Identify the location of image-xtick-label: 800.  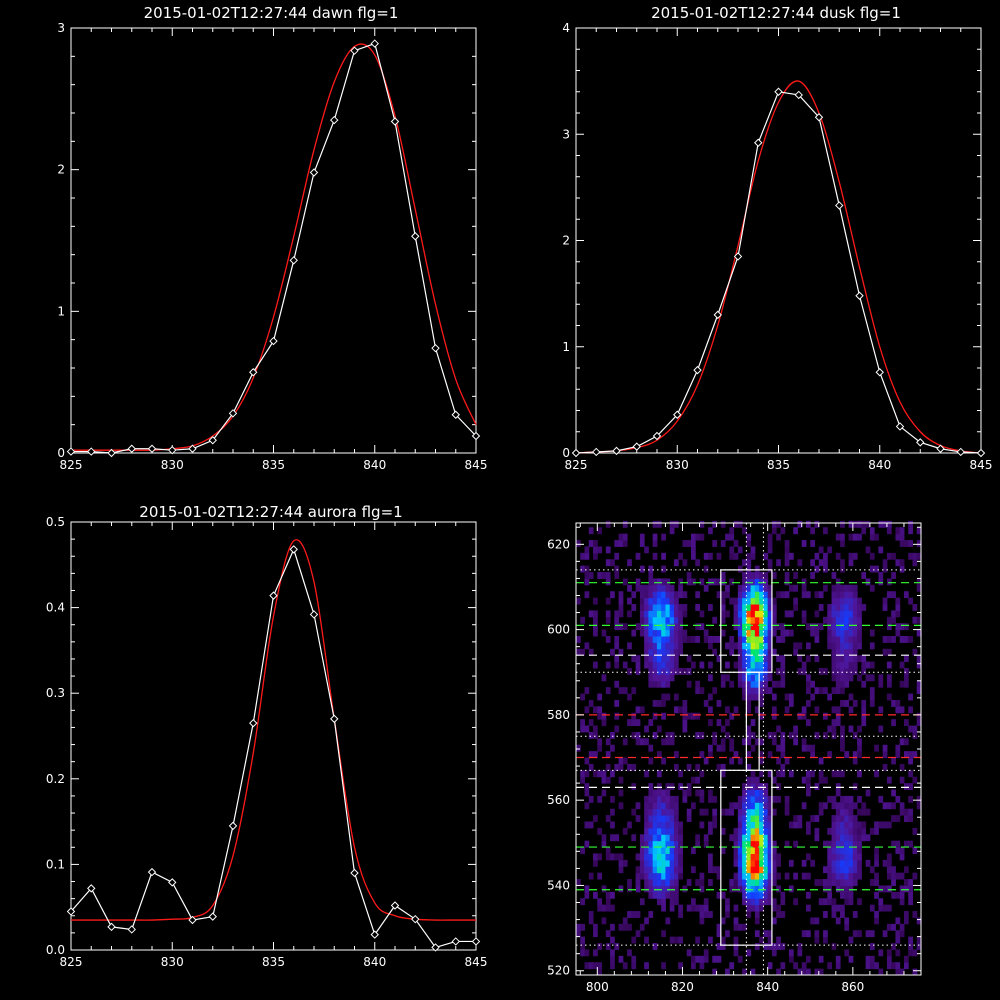
(597, 987).